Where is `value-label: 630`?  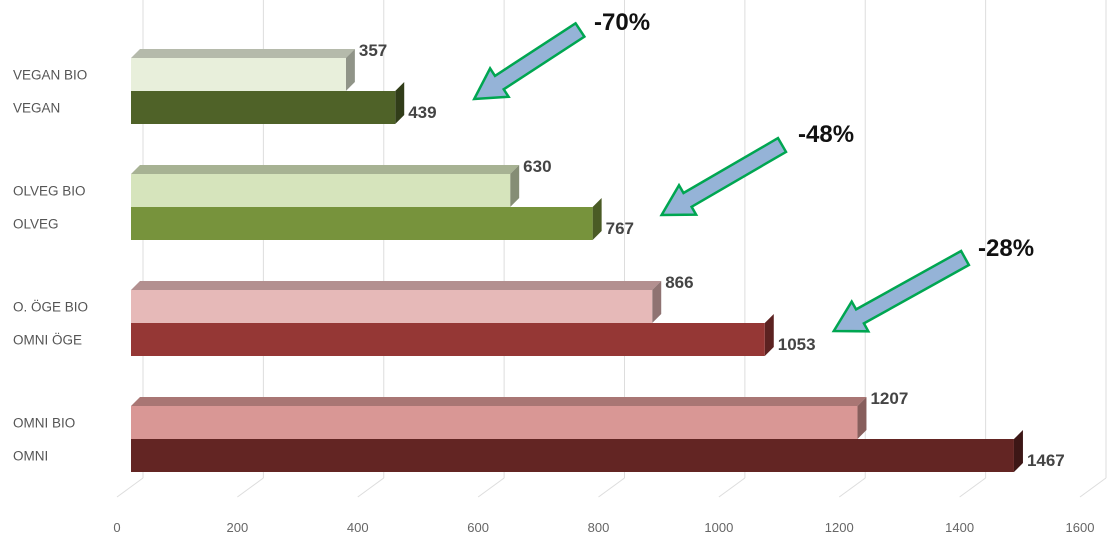
value-label: 630 is located at coordinates (537, 166).